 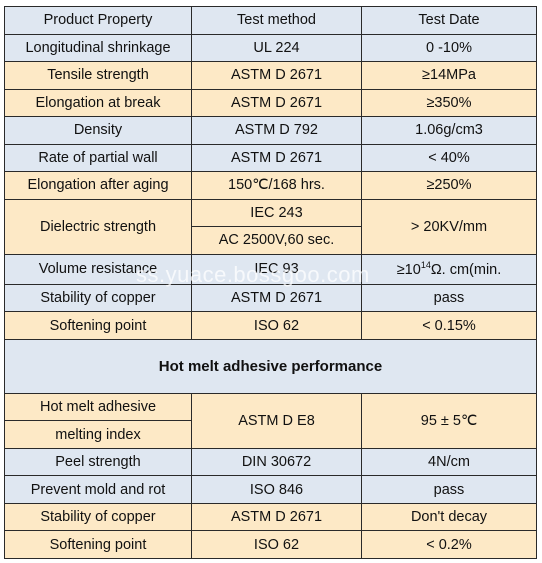 I want to click on method-cell: DIN 30672, so click(x=276, y=462).